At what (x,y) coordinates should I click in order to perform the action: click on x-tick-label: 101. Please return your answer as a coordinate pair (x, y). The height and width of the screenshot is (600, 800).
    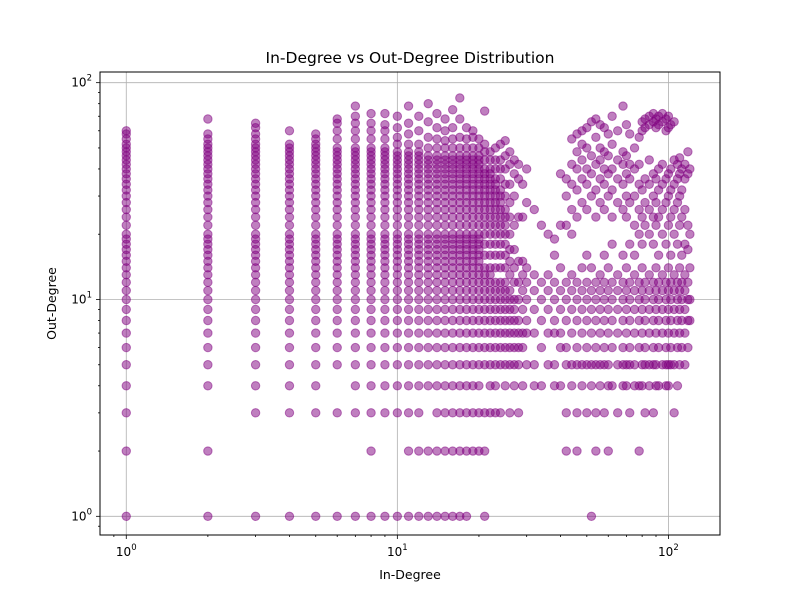
    Looking at the image, I should click on (397, 551).